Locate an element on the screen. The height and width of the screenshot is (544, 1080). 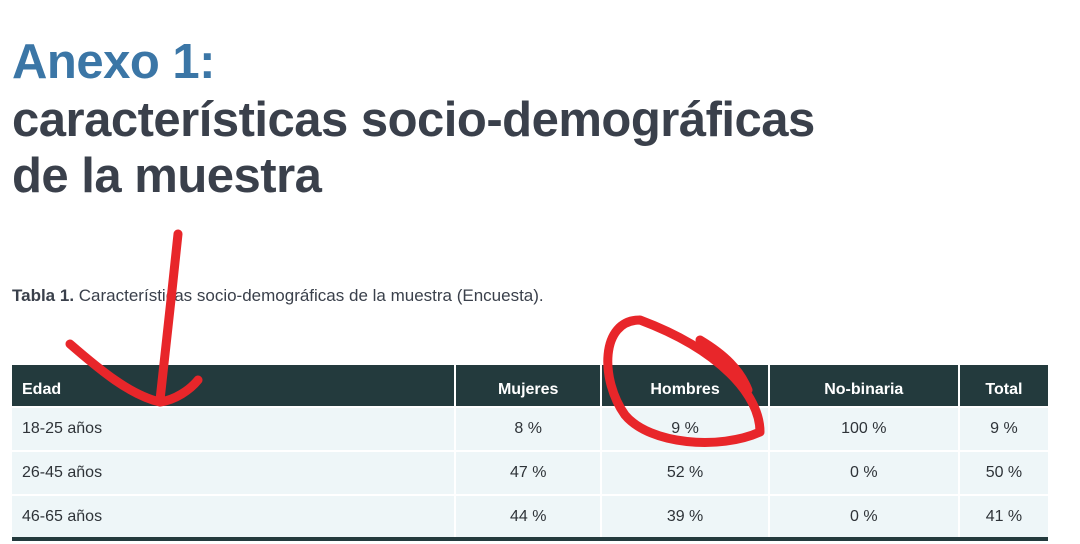
table-row: 26-45 años 47 % 52 % 0 % 50 % is located at coordinates (530, 472).